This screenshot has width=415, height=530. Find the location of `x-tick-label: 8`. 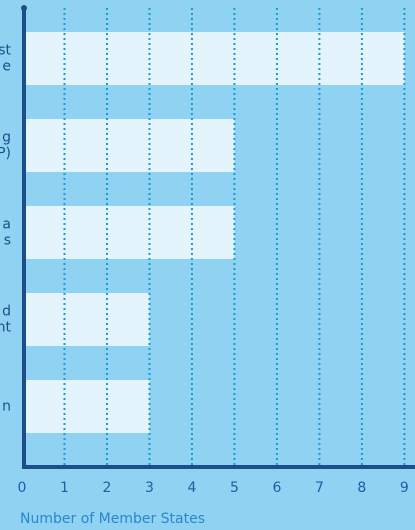

x-tick-label: 8 is located at coordinates (361, 488).